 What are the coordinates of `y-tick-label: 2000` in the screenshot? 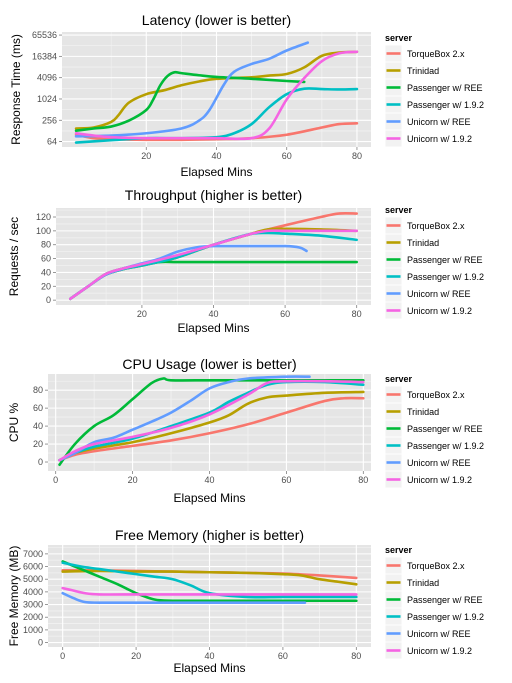 It's located at (33, 617).